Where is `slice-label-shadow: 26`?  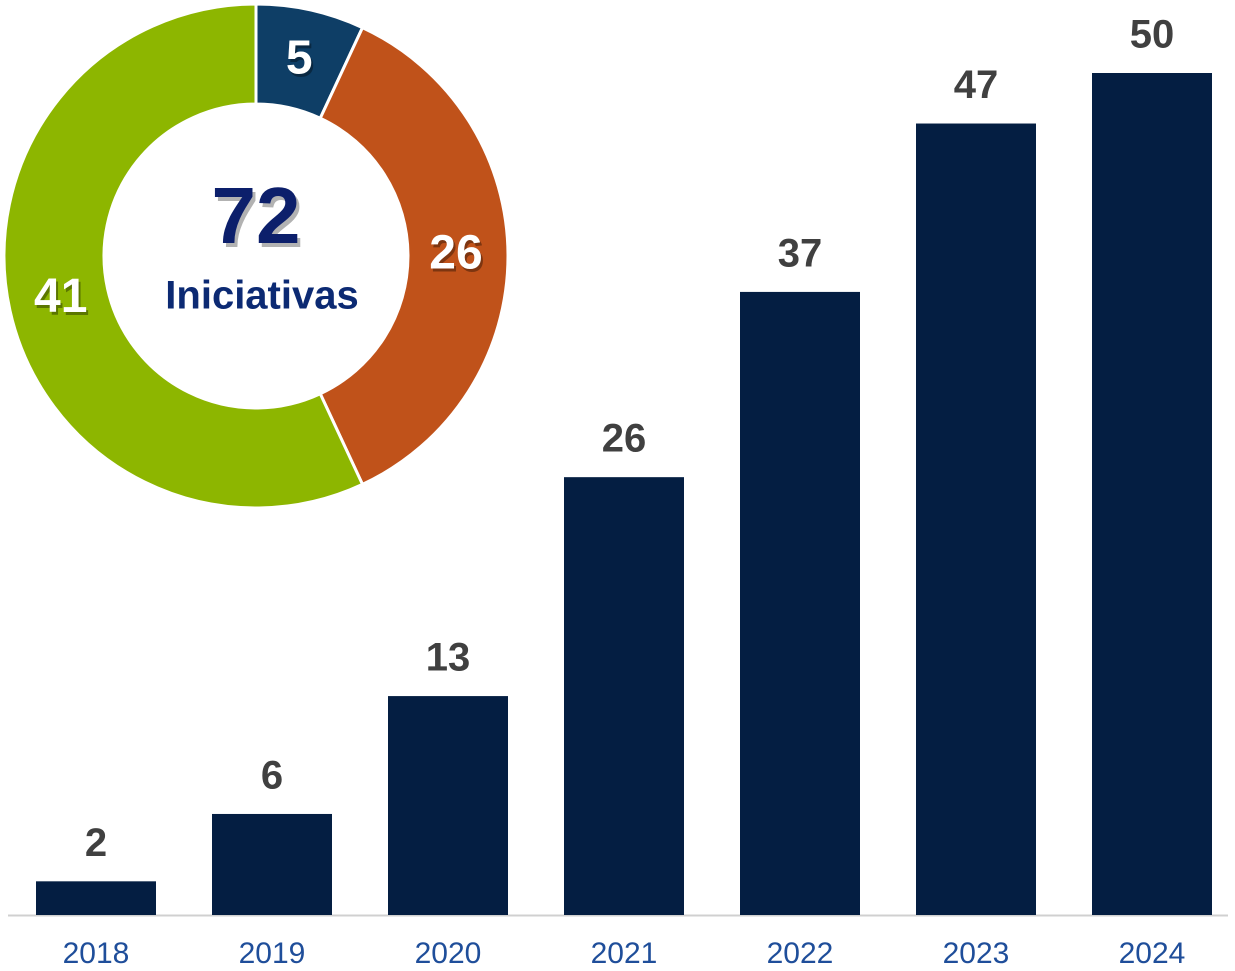 slice-label-shadow: 26 is located at coordinates (457, 256).